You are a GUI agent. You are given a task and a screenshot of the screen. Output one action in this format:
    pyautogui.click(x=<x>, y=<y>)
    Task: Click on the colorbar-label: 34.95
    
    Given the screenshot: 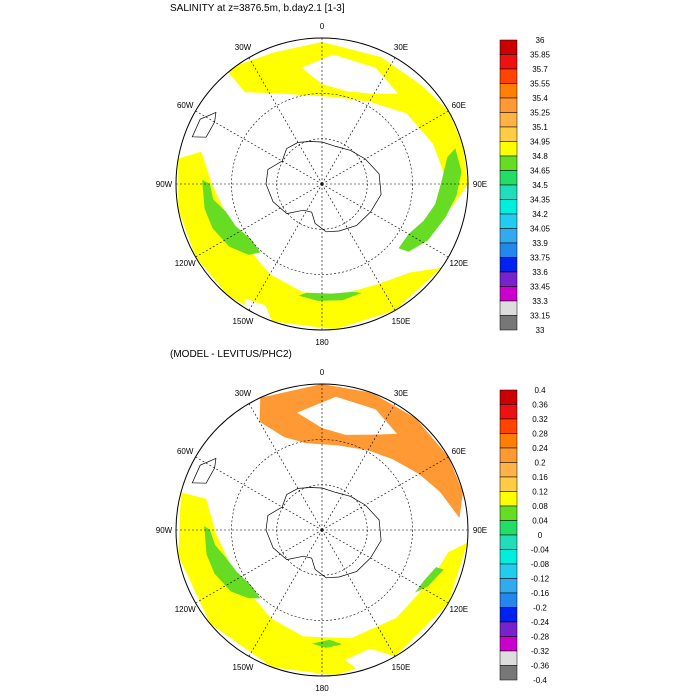 What is the action you would take?
    pyautogui.click(x=540, y=142)
    